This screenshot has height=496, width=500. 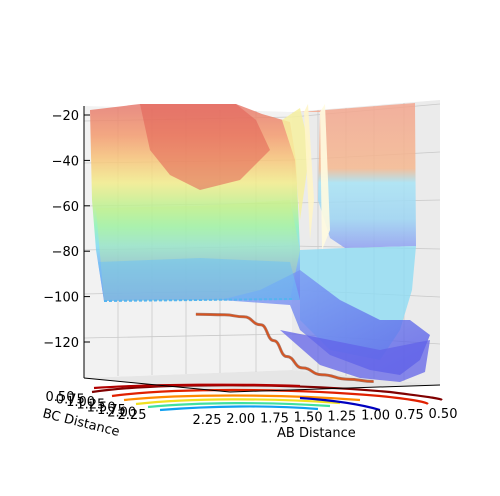 I want to click on x-tick-label: 1.75, so click(x=274, y=418).